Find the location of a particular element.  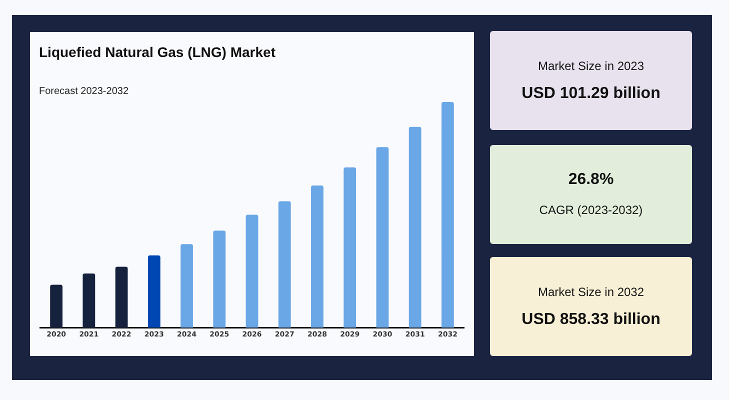

text: CAGR (2023-2032) is located at coordinates (591, 209).